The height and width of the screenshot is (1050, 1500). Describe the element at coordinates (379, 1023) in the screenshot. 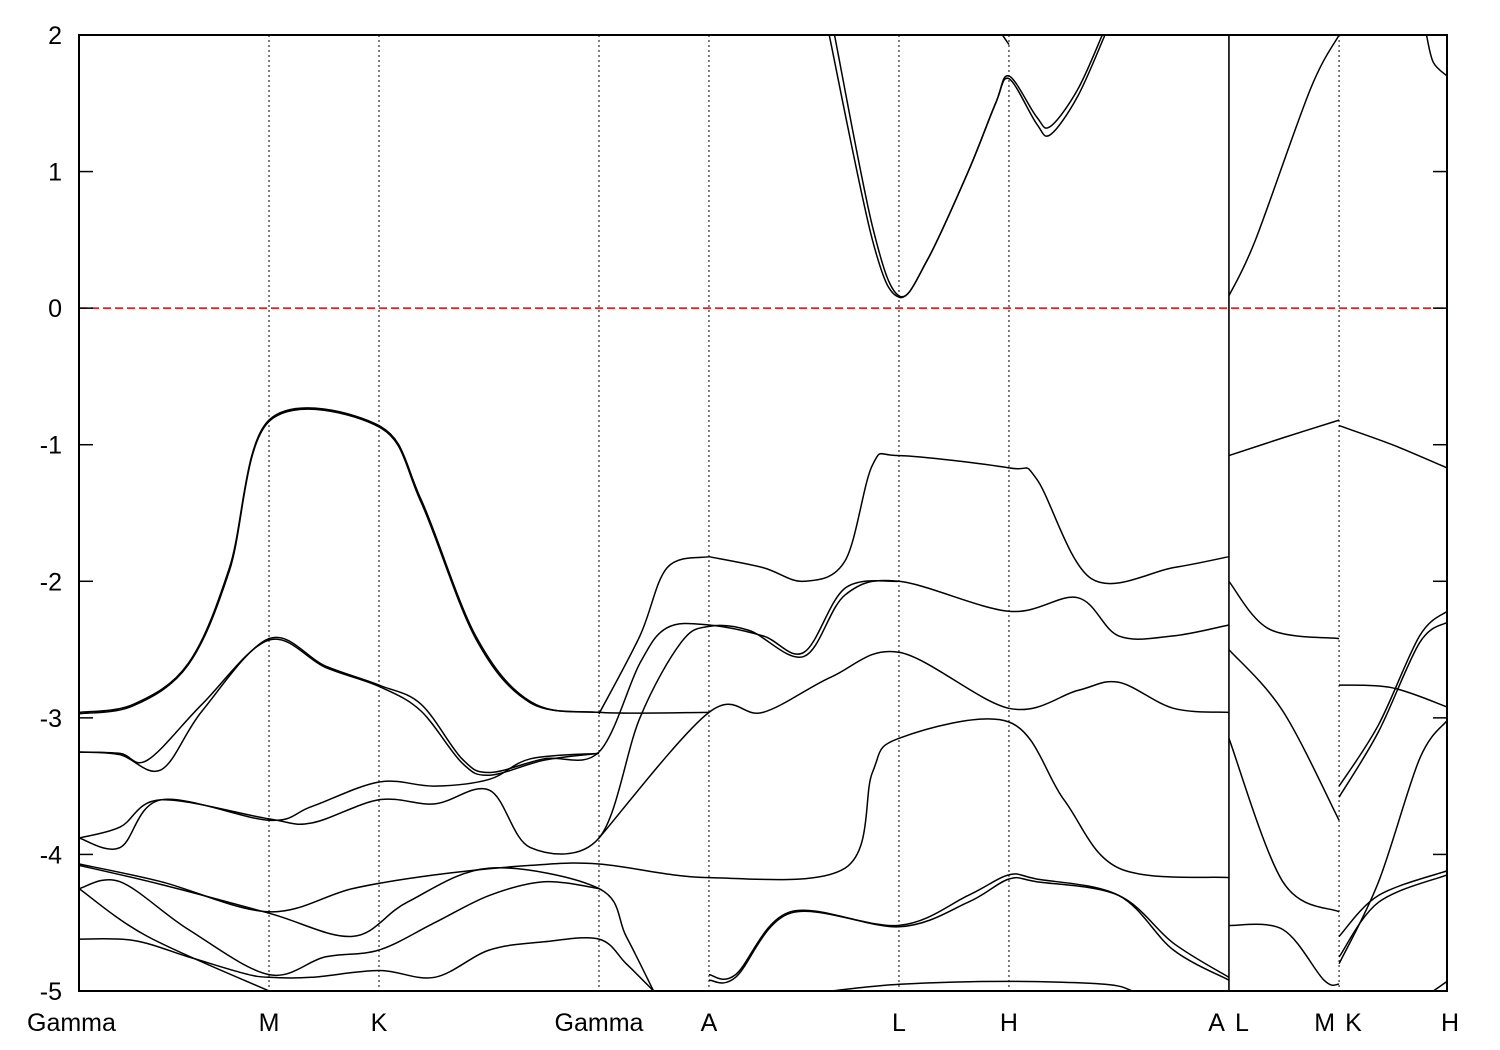

I see `x-tick-label-2: K` at that location.